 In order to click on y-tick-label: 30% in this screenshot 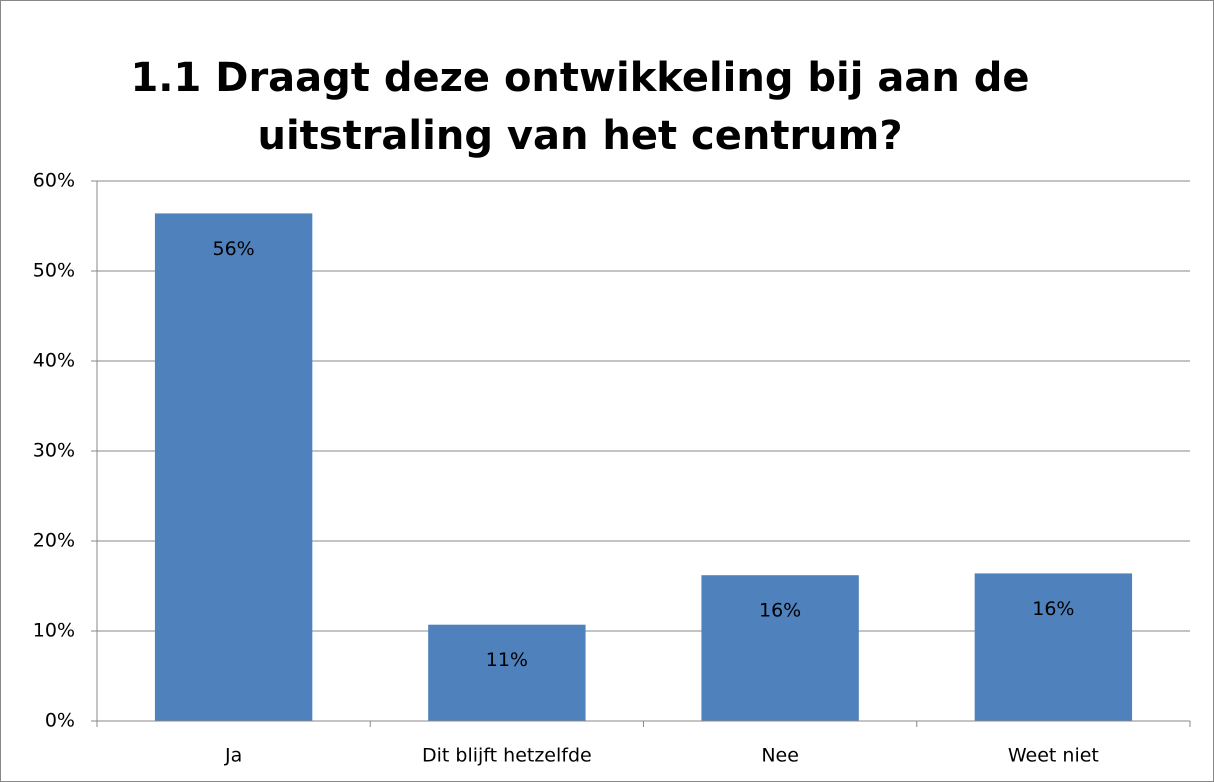, I will do `click(54, 451)`.